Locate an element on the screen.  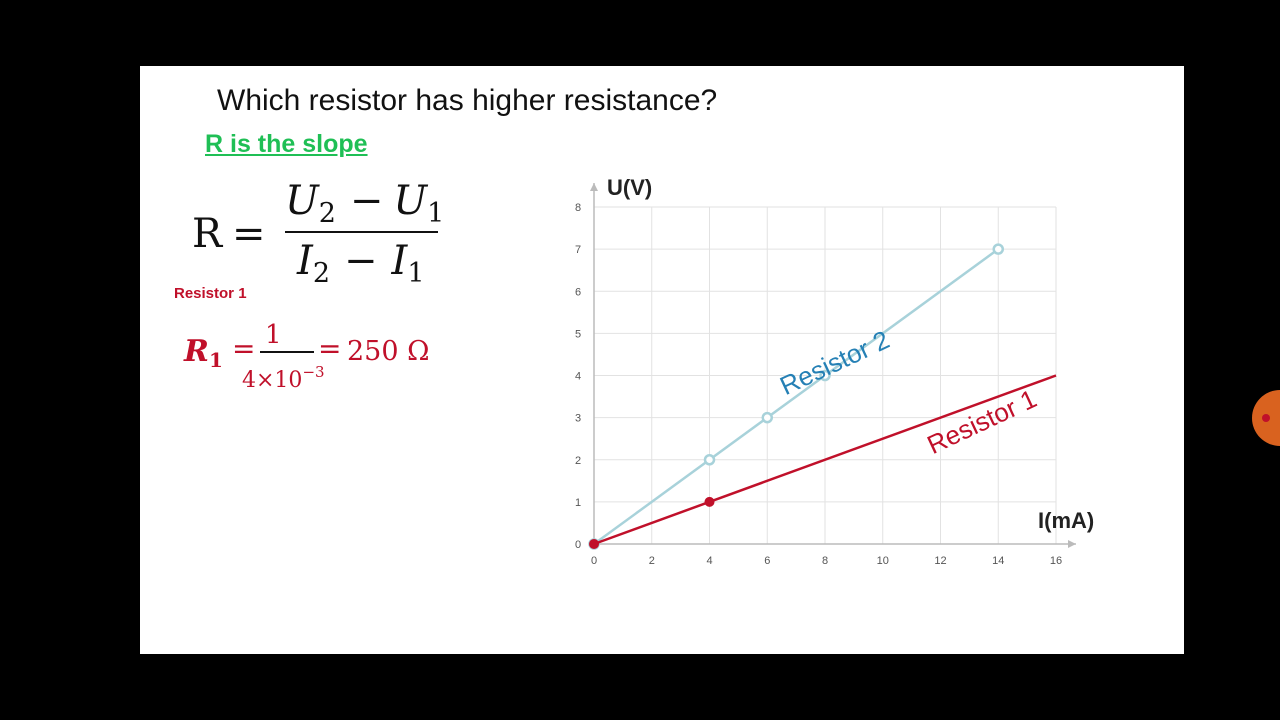
x-tick-label: 14 is located at coordinates (998, 561).